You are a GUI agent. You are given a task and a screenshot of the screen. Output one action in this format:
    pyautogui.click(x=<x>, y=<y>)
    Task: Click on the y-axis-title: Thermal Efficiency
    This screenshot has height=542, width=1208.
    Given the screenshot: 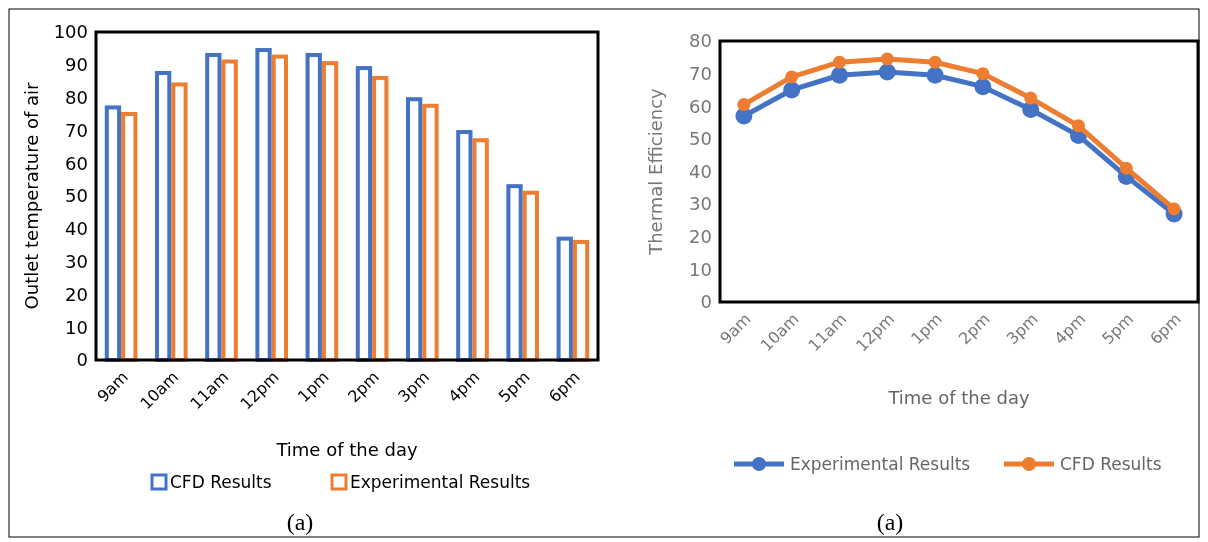 What is the action you would take?
    pyautogui.click(x=655, y=171)
    